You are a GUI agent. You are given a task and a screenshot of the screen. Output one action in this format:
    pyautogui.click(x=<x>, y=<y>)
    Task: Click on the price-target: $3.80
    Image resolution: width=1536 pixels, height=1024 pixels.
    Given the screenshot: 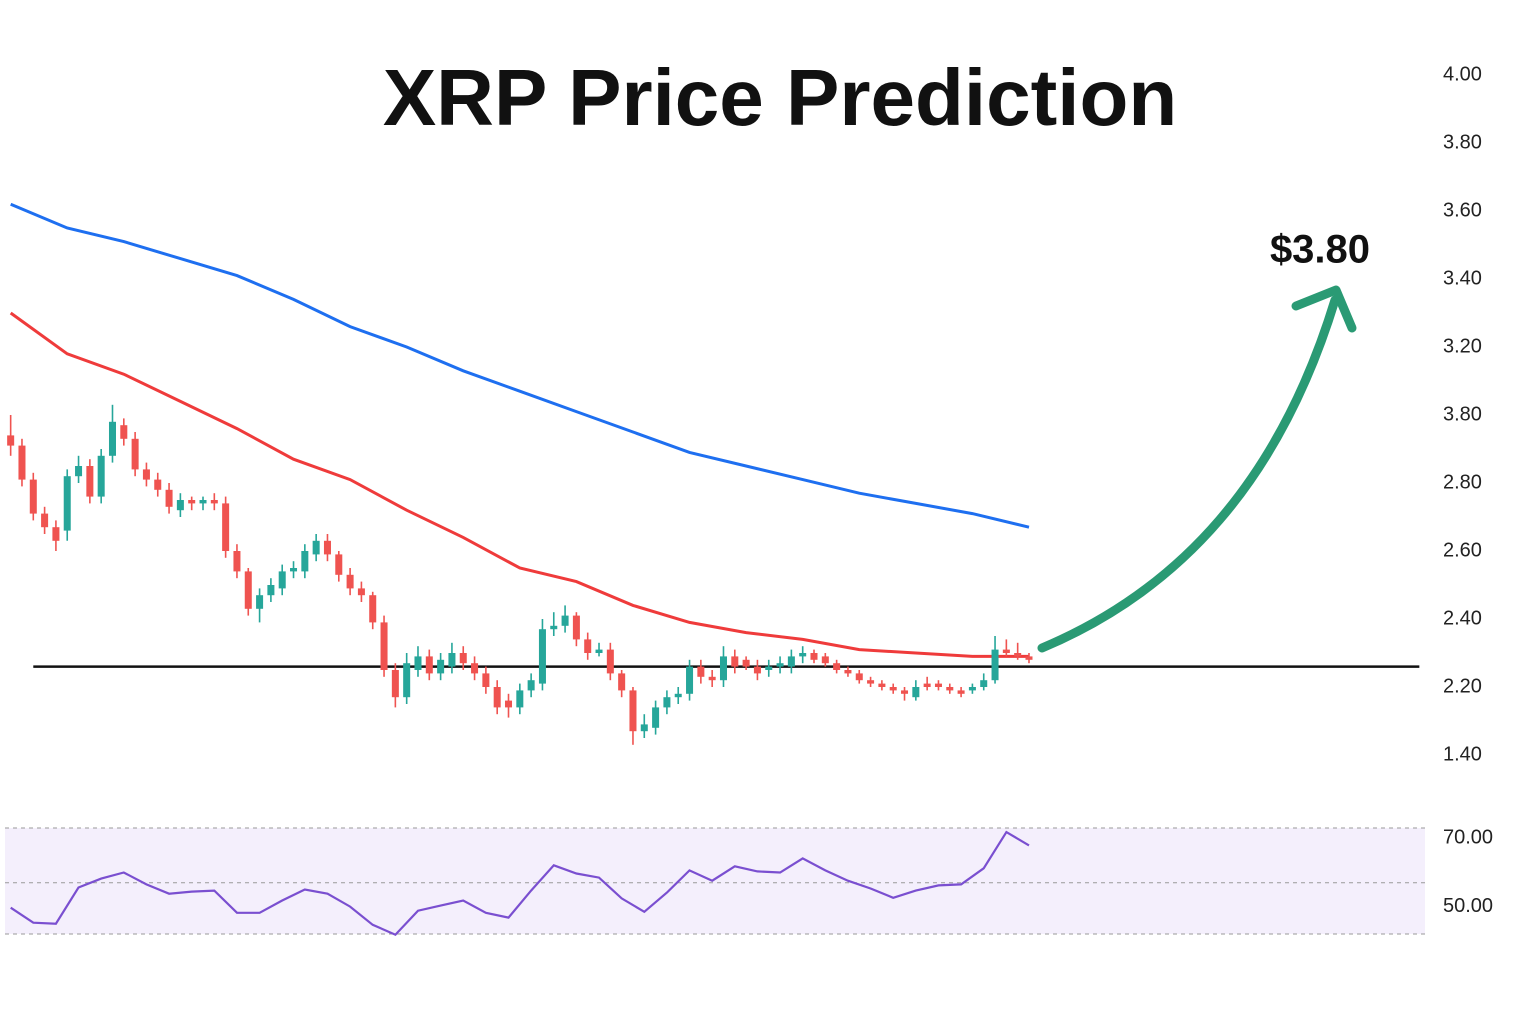 What is the action you would take?
    pyautogui.click(x=1320, y=250)
    